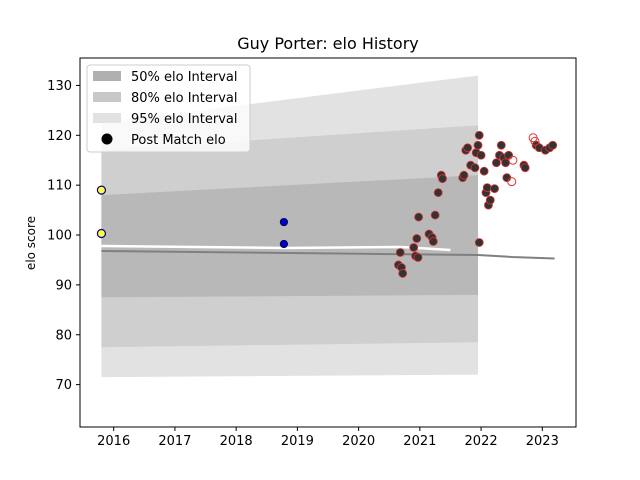 The image size is (640, 480). What do you see at coordinates (297, 441) in the screenshot?
I see `x-tick-label: 2019` at bounding box center [297, 441].